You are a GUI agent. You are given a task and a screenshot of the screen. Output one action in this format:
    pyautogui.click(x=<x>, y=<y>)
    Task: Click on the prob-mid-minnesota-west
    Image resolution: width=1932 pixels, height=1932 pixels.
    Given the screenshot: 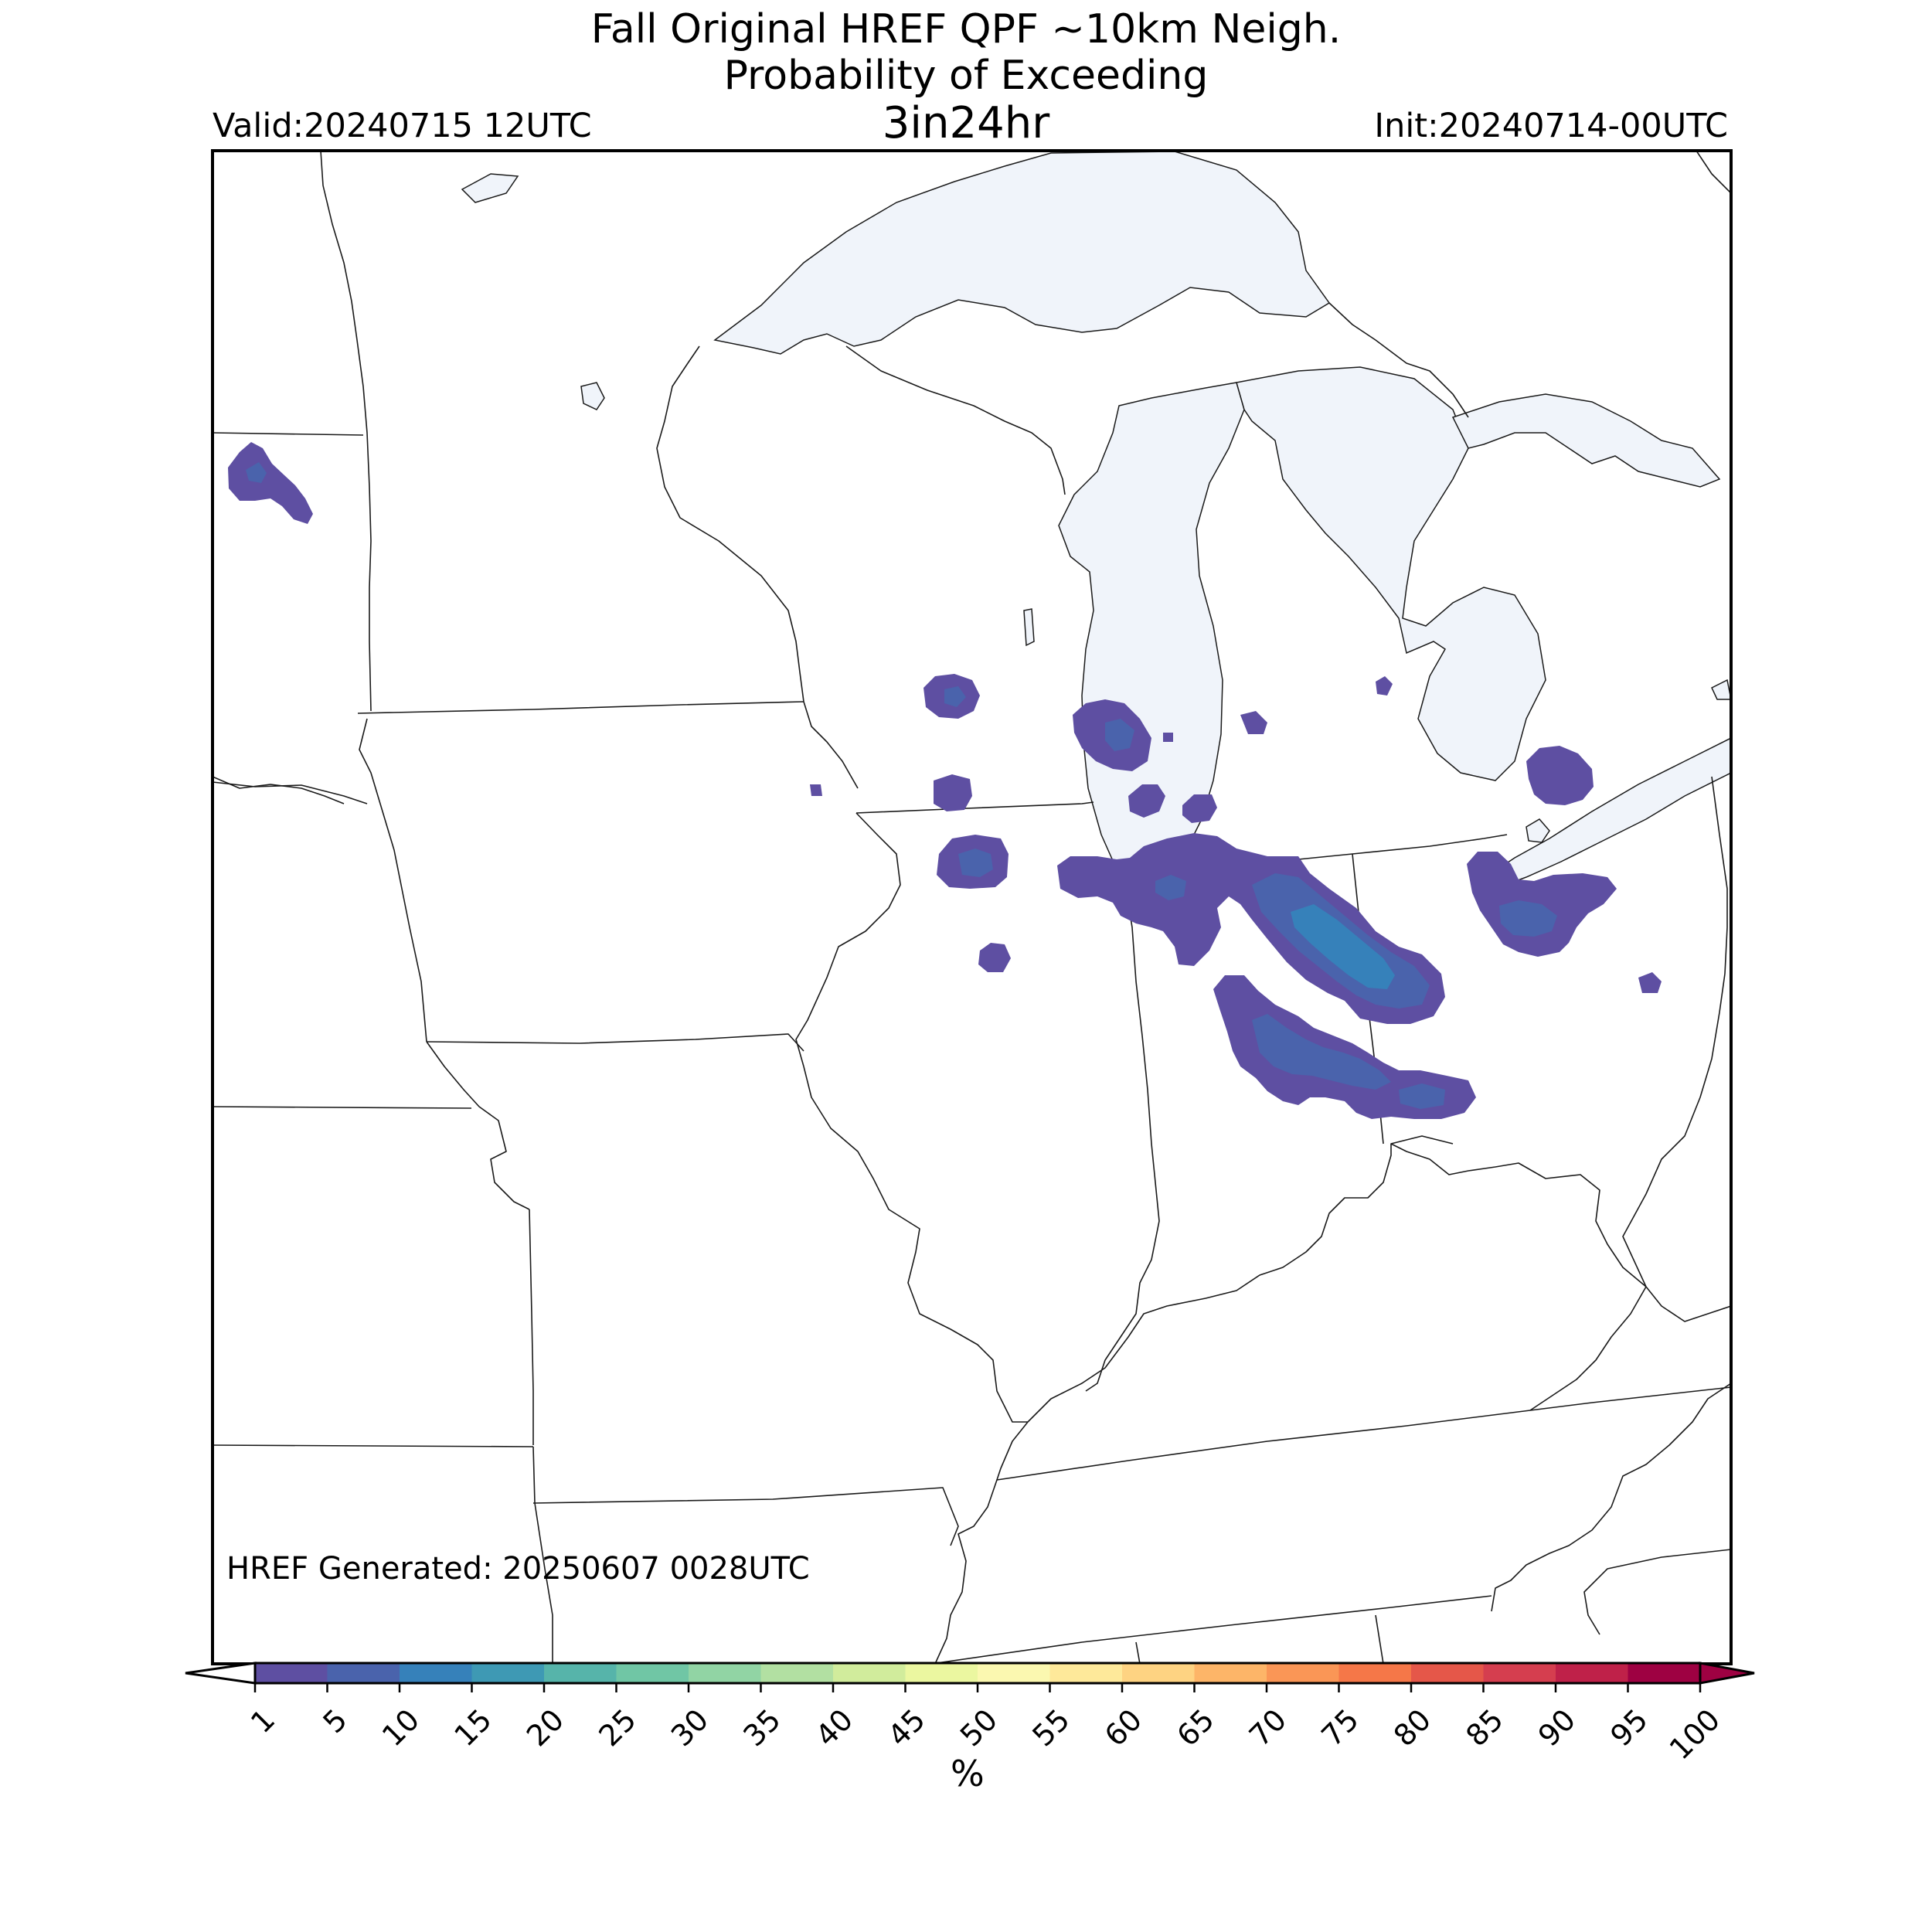 What is the action you would take?
    pyautogui.click(x=257, y=473)
    